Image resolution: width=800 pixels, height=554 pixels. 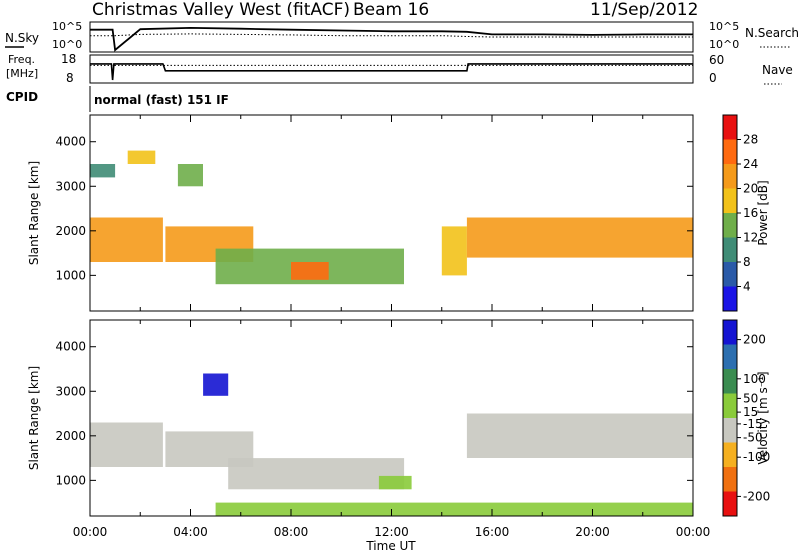 What do you see at coordinates (724, 44) in the screenshot?
I see `noise-tick-bottom-right: 10^0` at bounding box center [724, 44].